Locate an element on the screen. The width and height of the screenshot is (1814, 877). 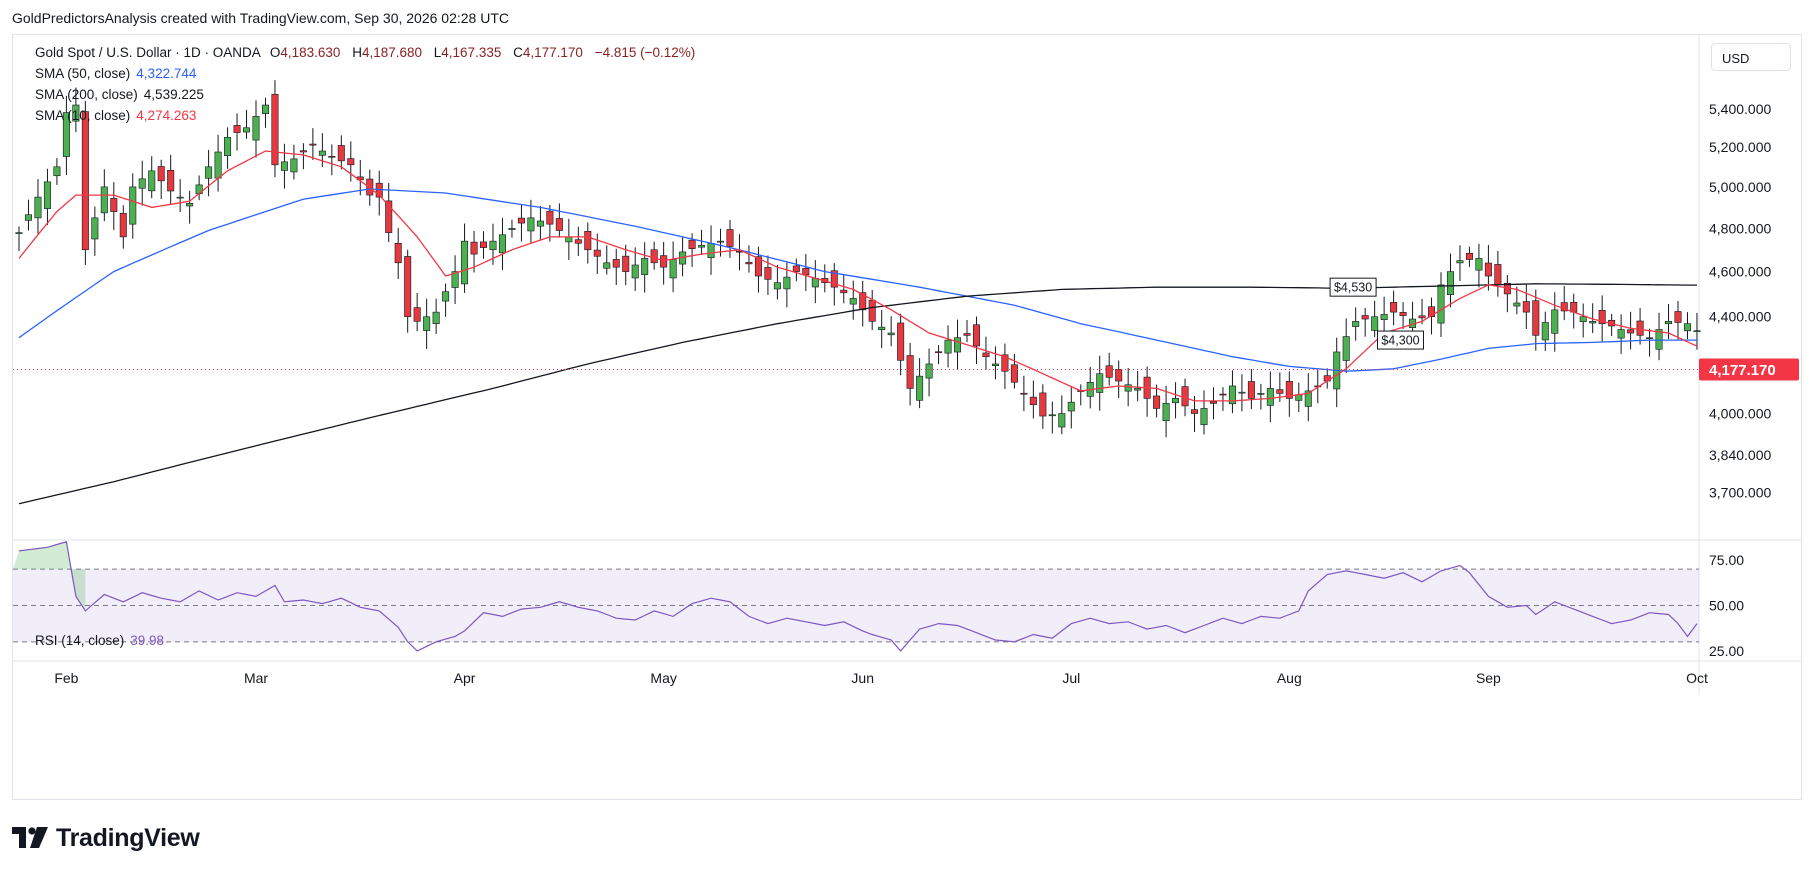
tradingview-logo: TradingView is located at coordinates (106, 838).